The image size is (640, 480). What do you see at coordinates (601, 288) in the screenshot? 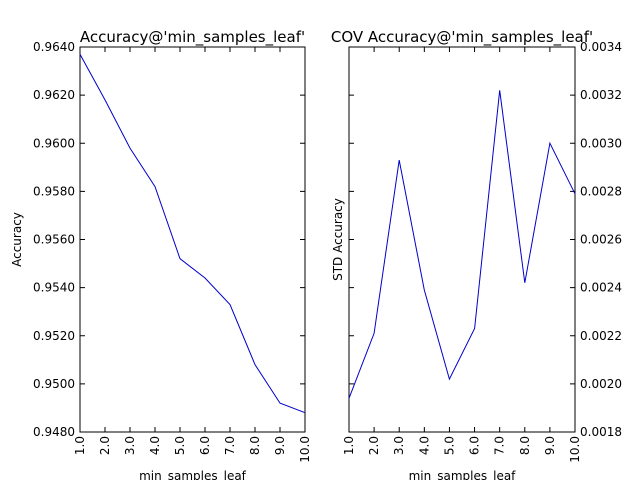
I see `y-tick-label: 0.0024` at bounding box center [601, 288].